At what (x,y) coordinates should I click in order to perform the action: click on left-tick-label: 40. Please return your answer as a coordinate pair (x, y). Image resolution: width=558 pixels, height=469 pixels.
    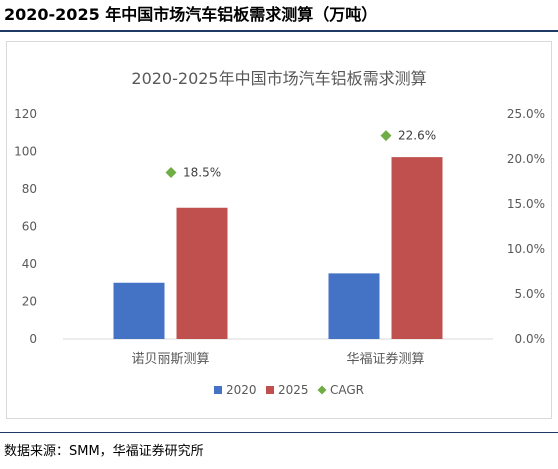
    Looking at the image, I should click on (29, 264).